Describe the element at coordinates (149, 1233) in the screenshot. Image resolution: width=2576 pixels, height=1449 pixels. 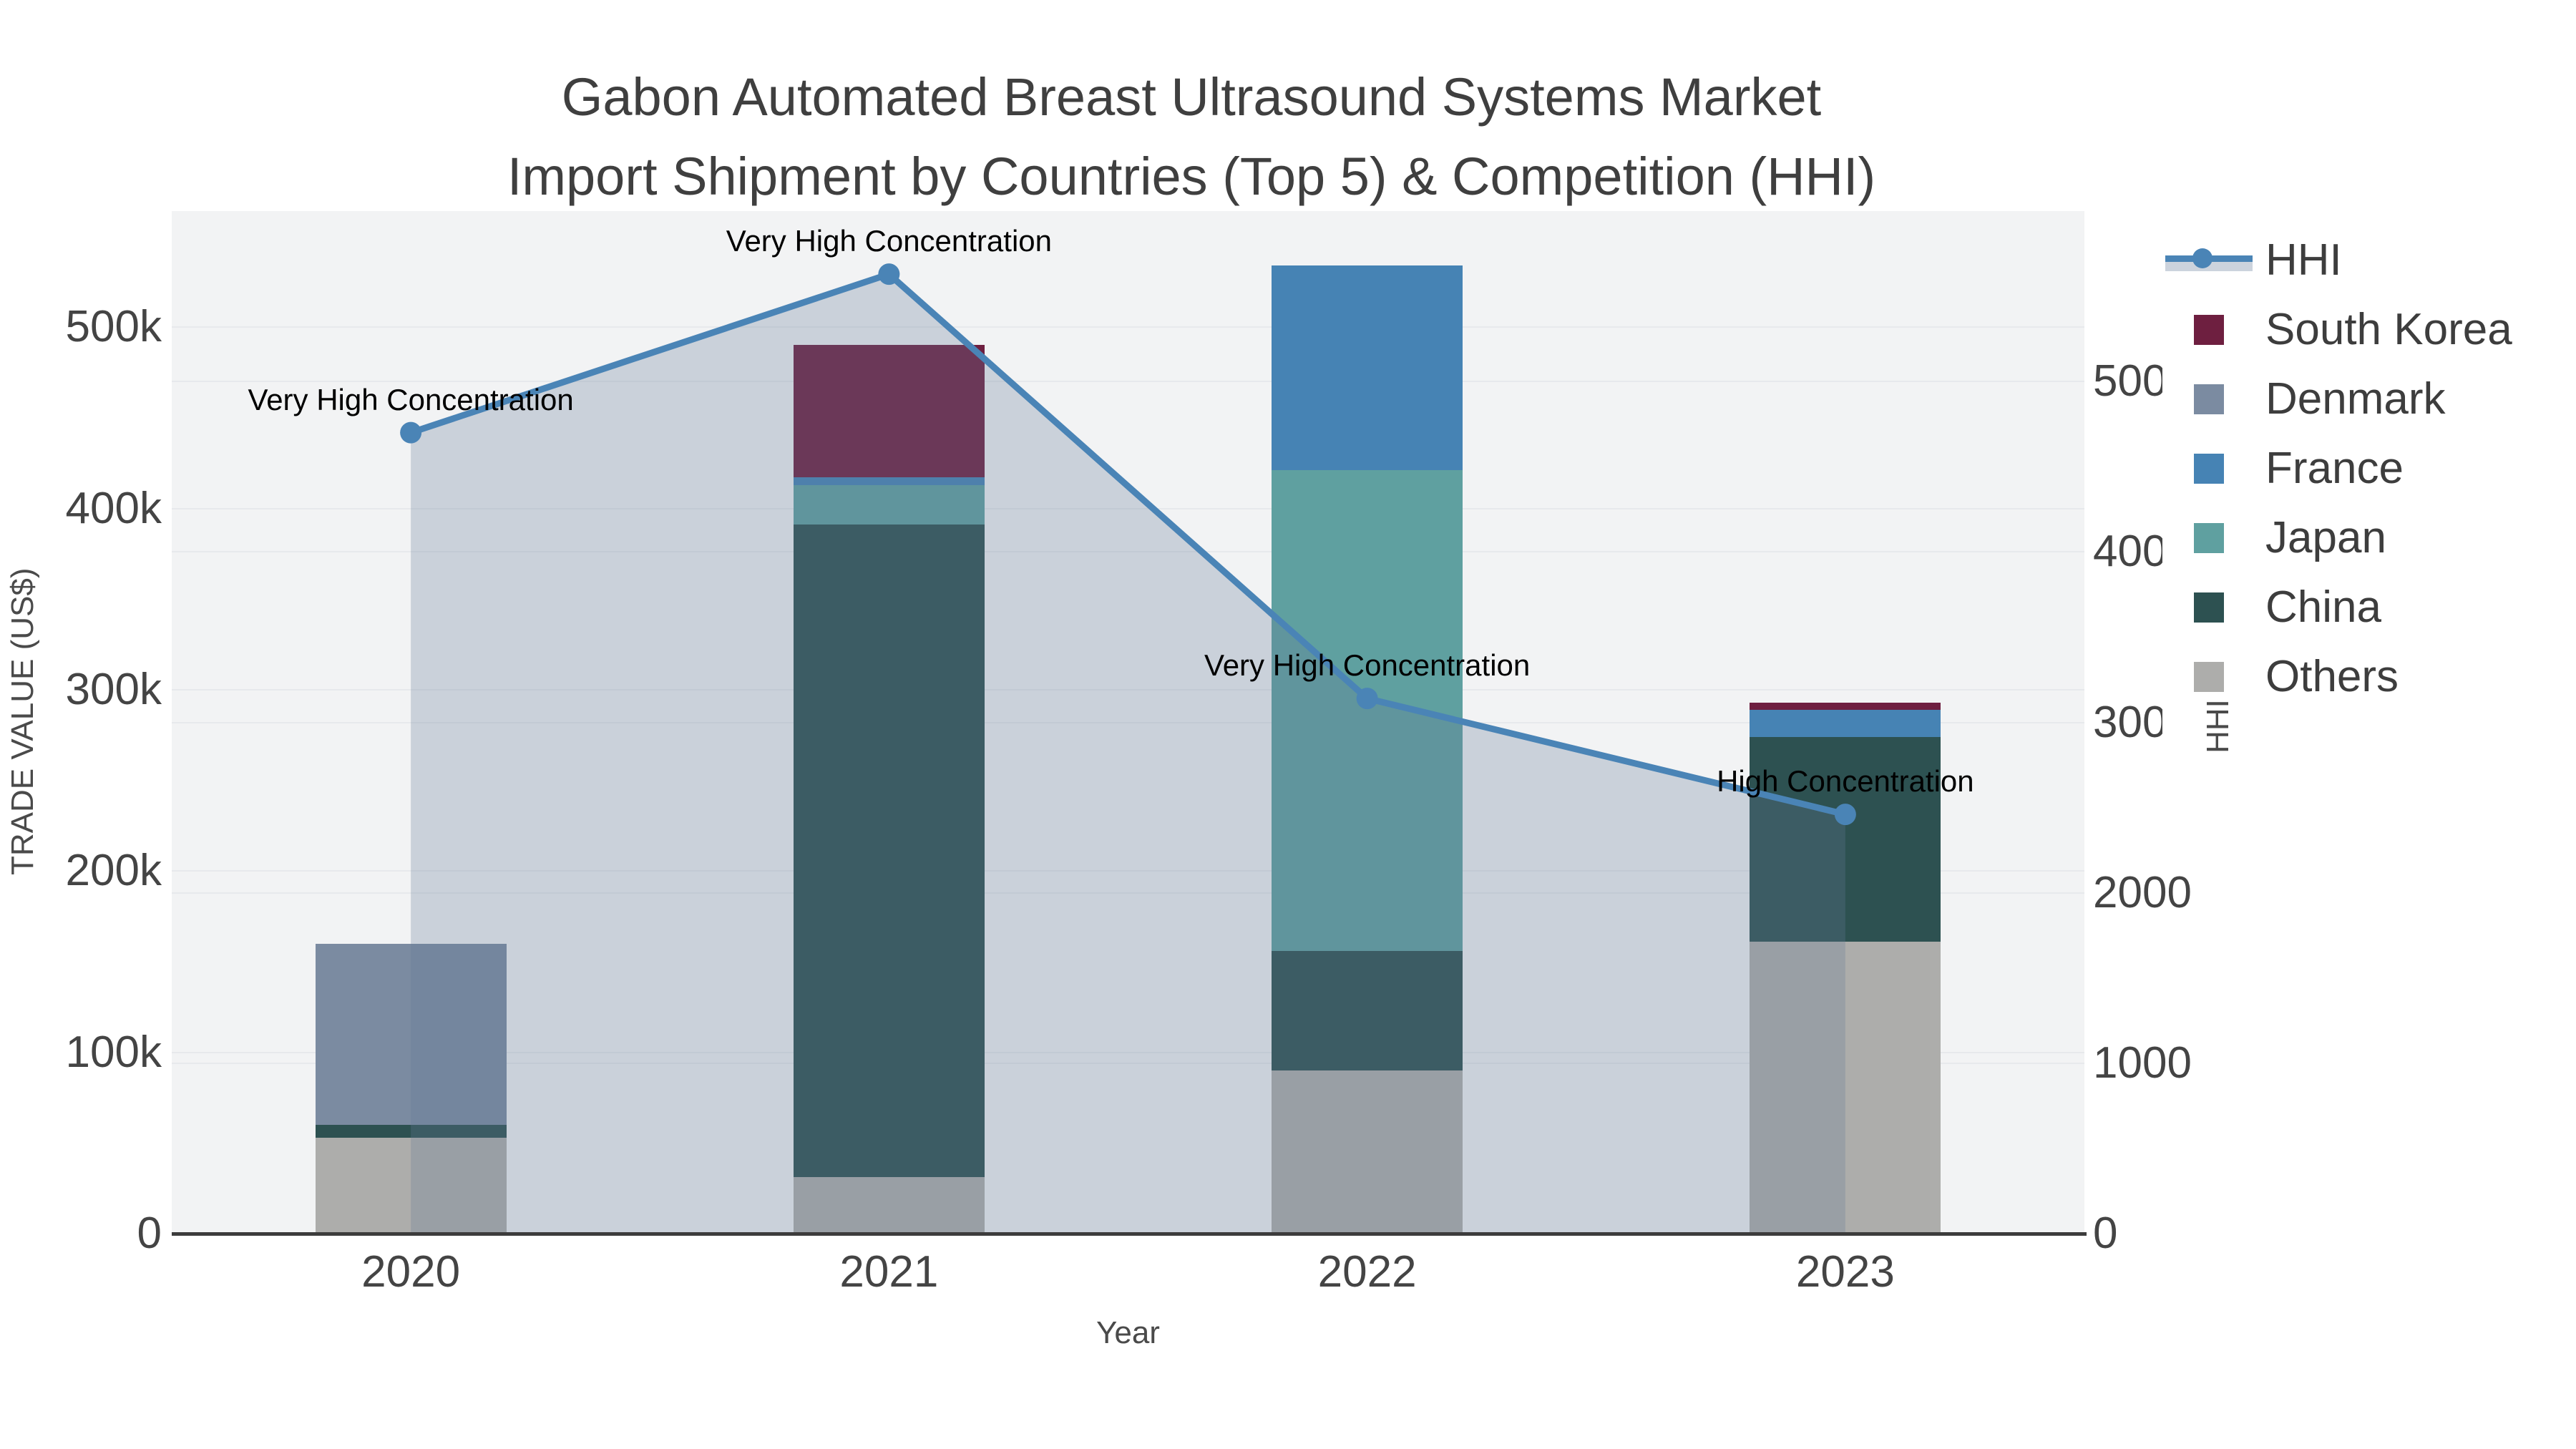
I see `left-tick-0: 0` at that location.